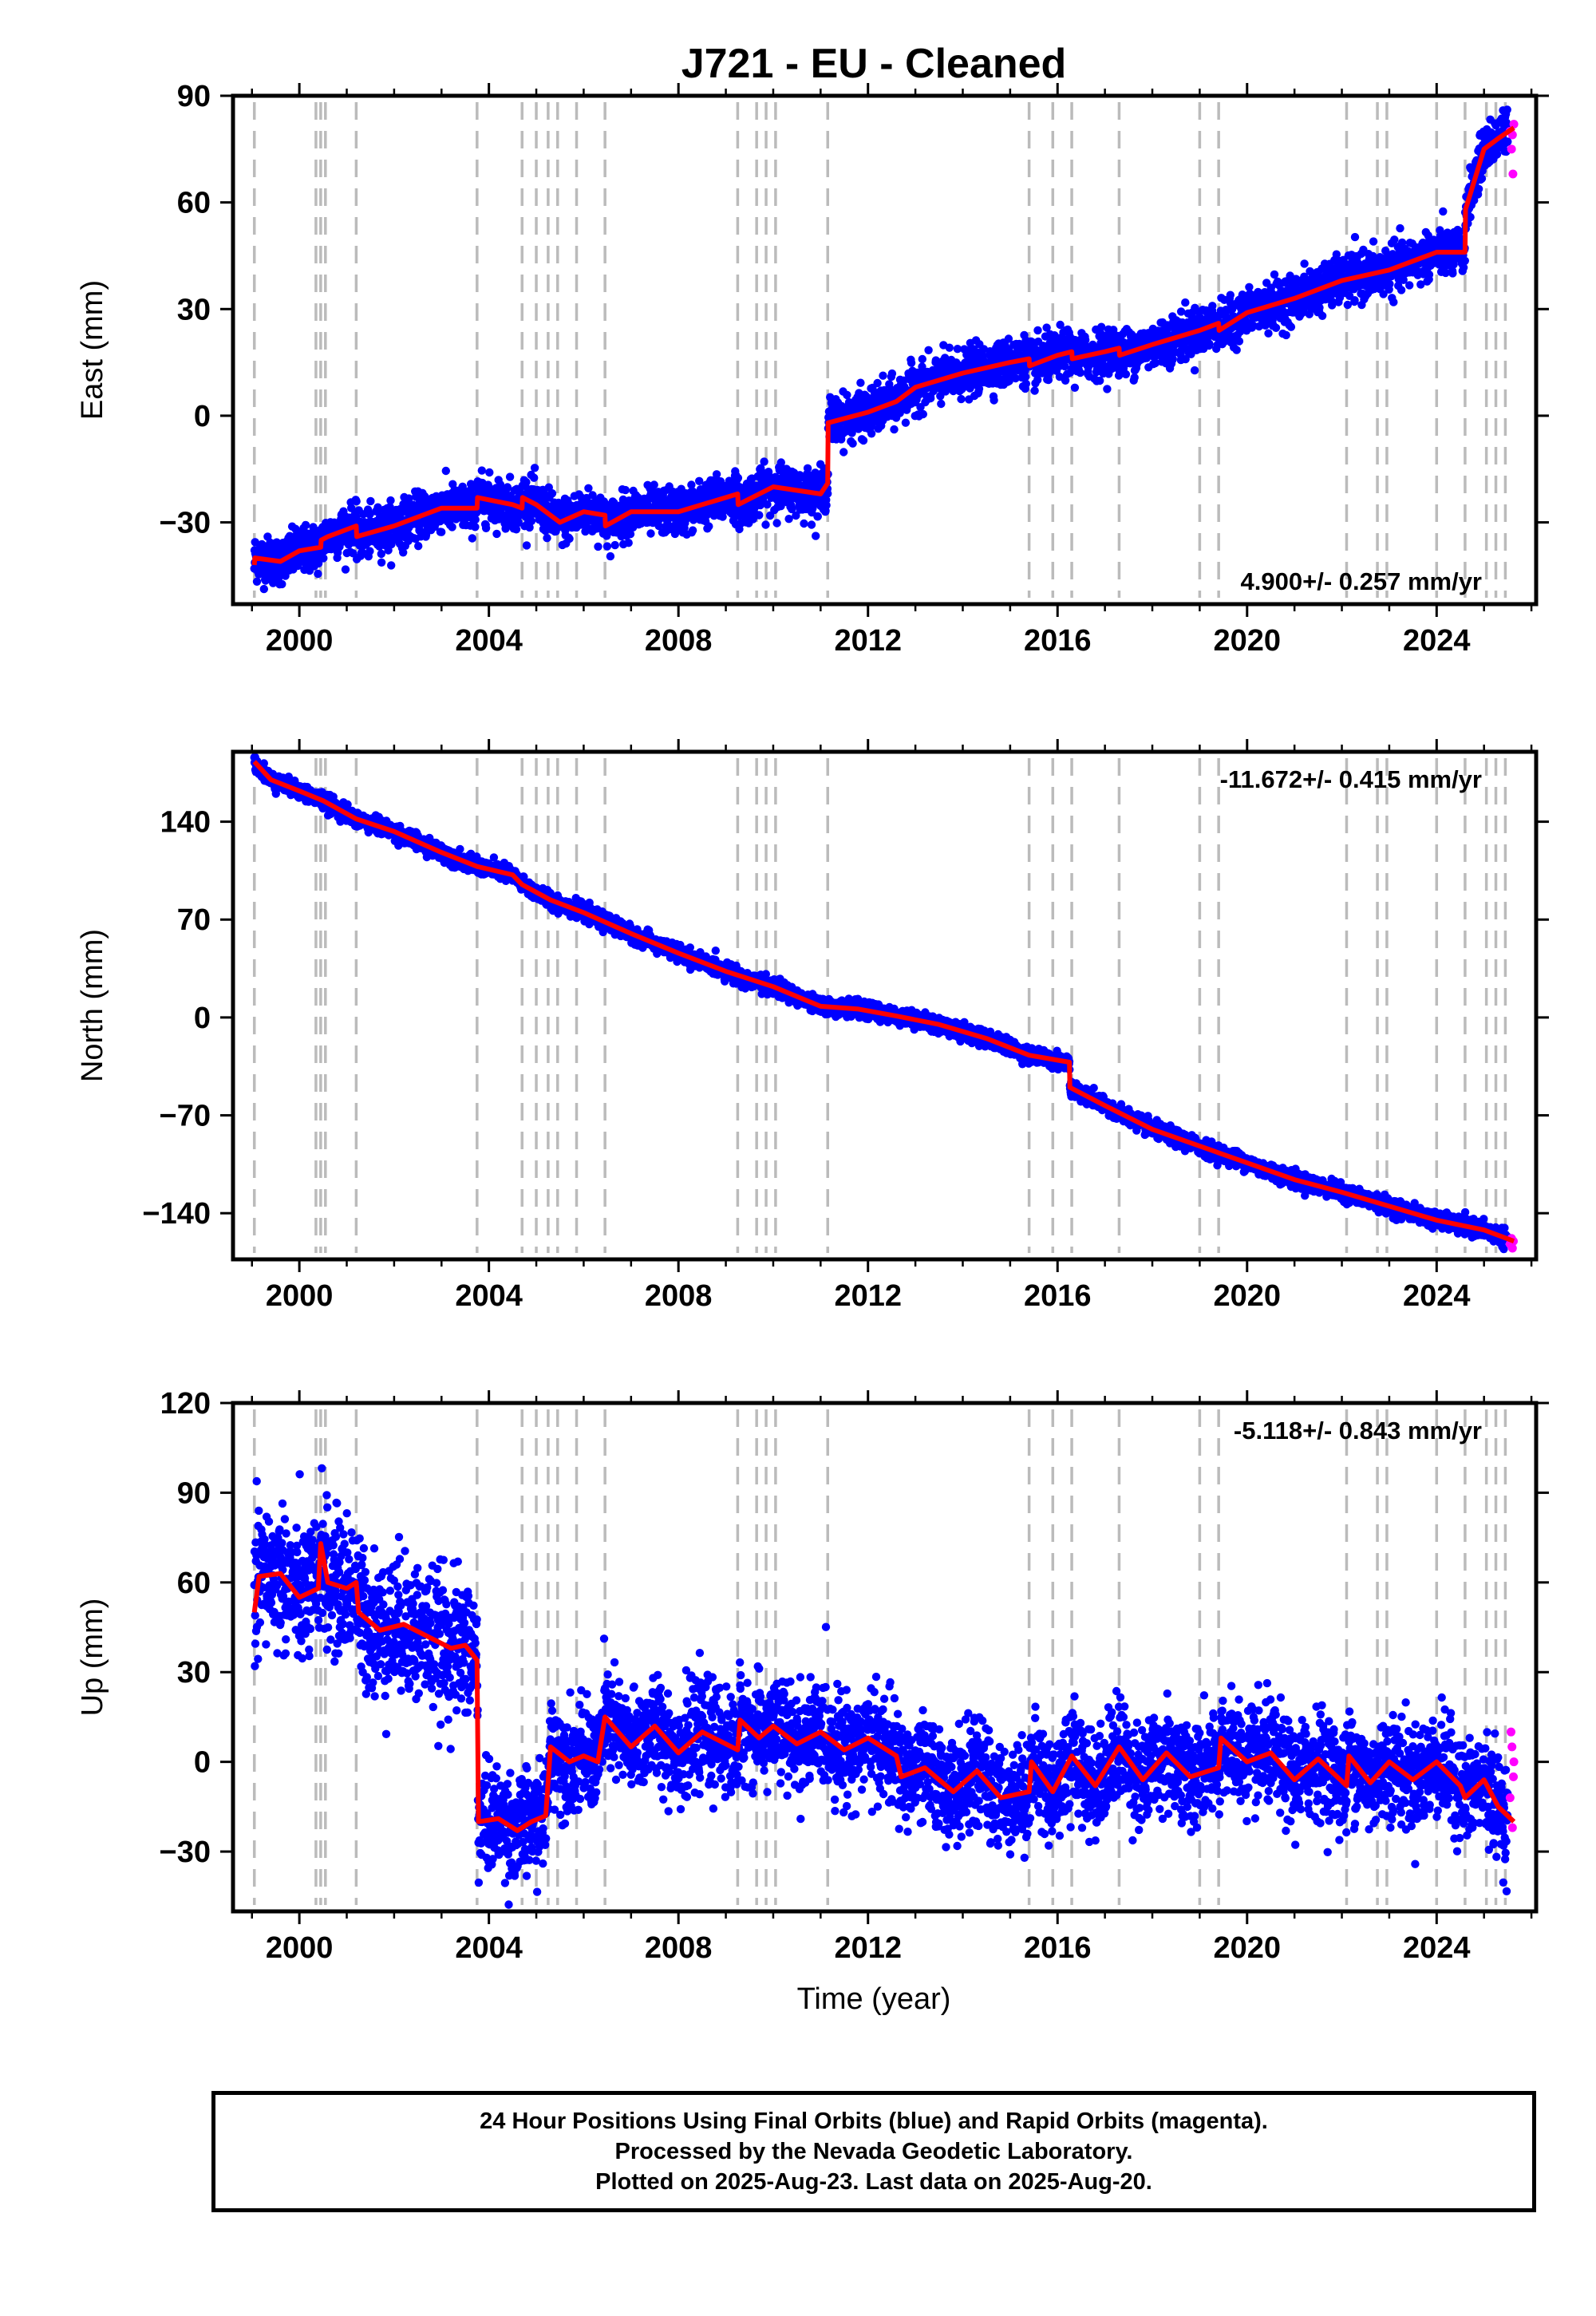  Describe the element at coordinates (1058, 641) in the screenshot. I see `x-tick-label: 2016` at that location.